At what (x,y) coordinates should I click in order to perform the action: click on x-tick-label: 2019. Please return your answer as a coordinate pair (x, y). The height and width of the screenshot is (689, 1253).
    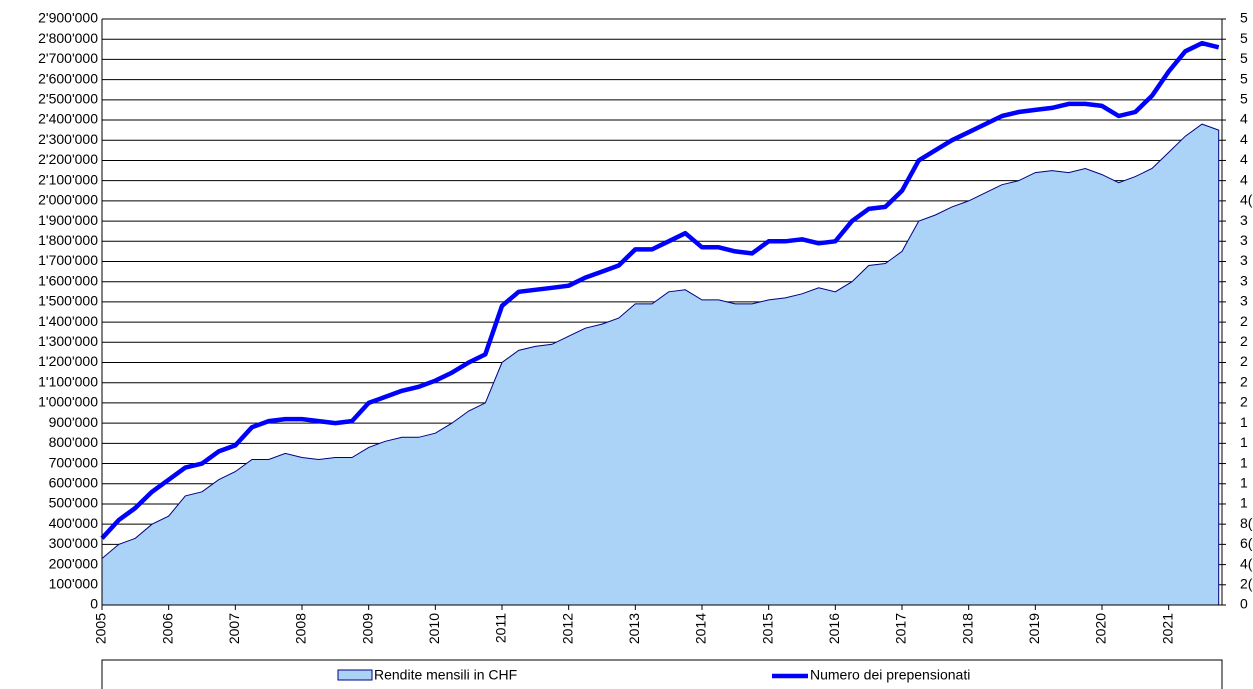
    Looking at the image, I should click on (1034, 628).